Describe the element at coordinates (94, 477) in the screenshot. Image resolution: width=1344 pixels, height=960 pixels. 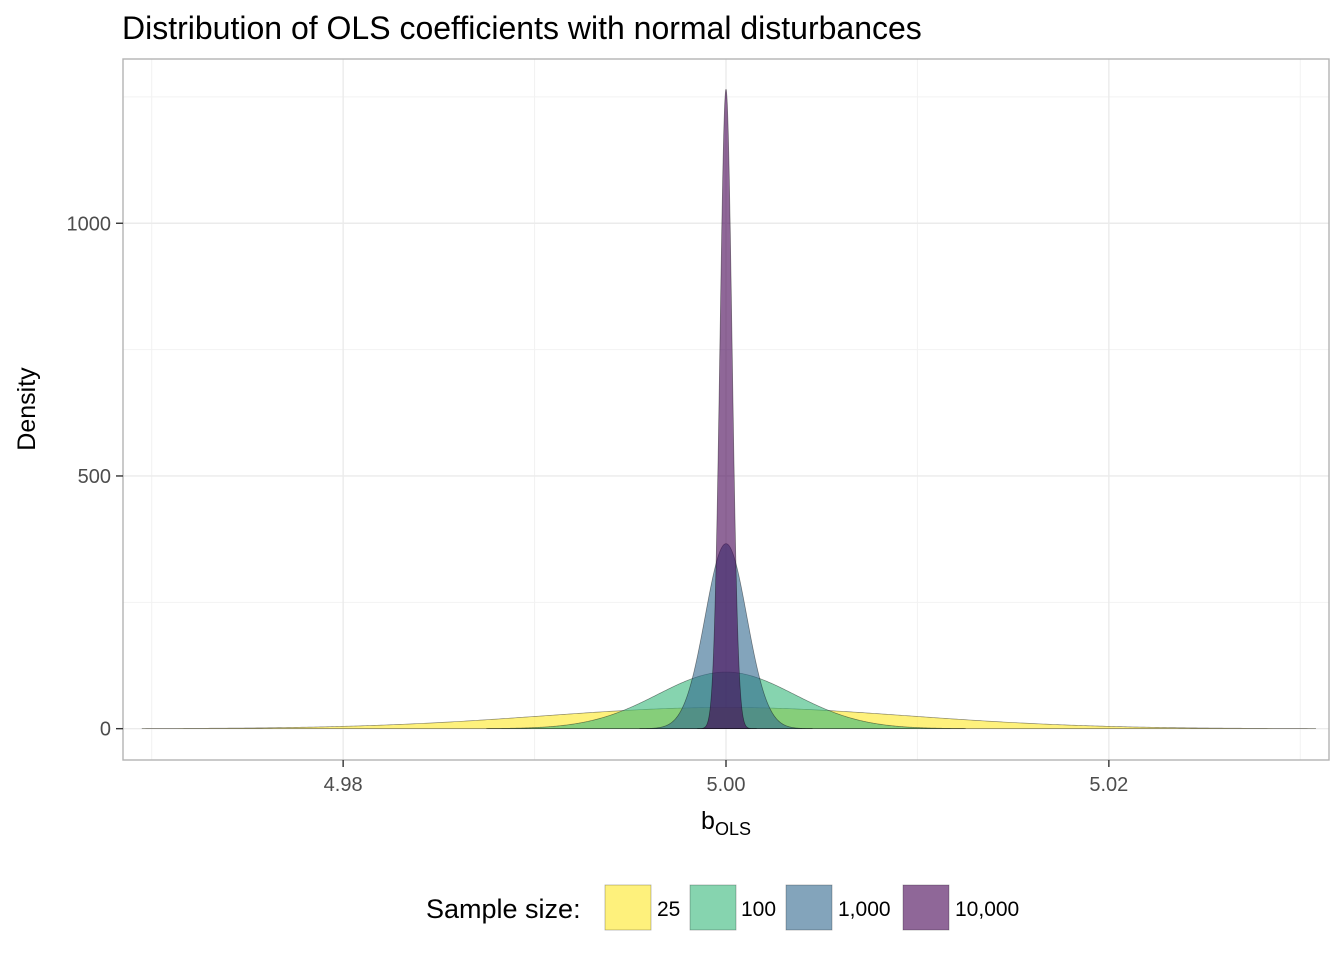
I see `y-tick-label: 500` at that location.